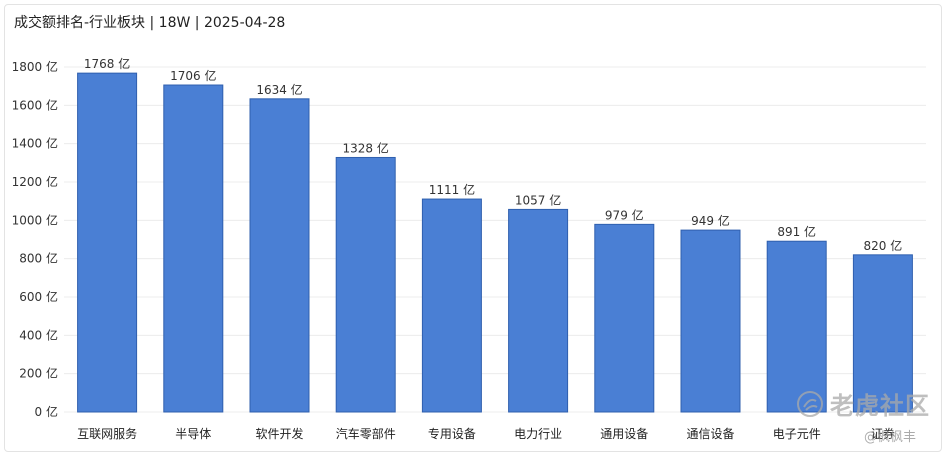 This screenshot has height=457, width=948. Describe the element at coordinates (710, 220) in the screenshot. I see `data-label: 949 亿` at that location.